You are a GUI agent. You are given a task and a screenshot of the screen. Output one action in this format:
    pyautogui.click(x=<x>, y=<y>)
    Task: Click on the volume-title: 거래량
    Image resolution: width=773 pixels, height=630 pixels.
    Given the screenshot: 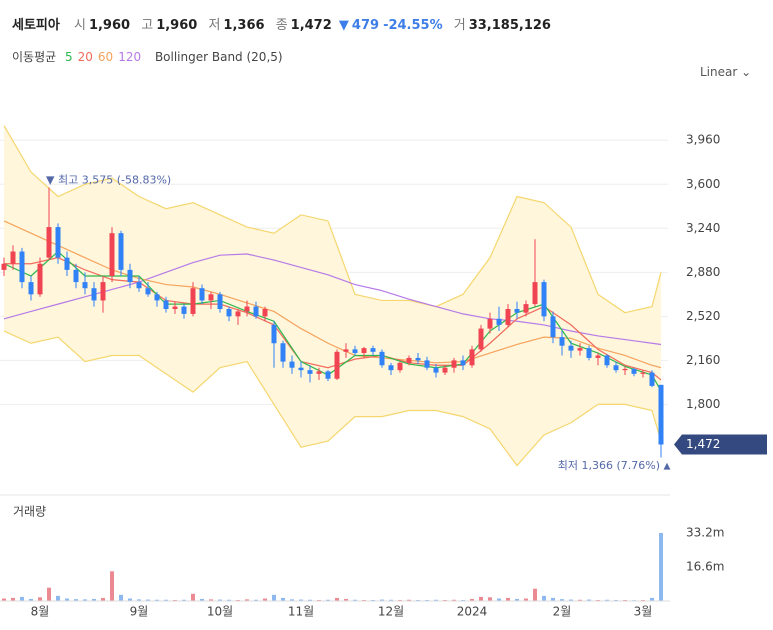 What is the action you would take?
    pyautogui.click(x=29, y=512)
    